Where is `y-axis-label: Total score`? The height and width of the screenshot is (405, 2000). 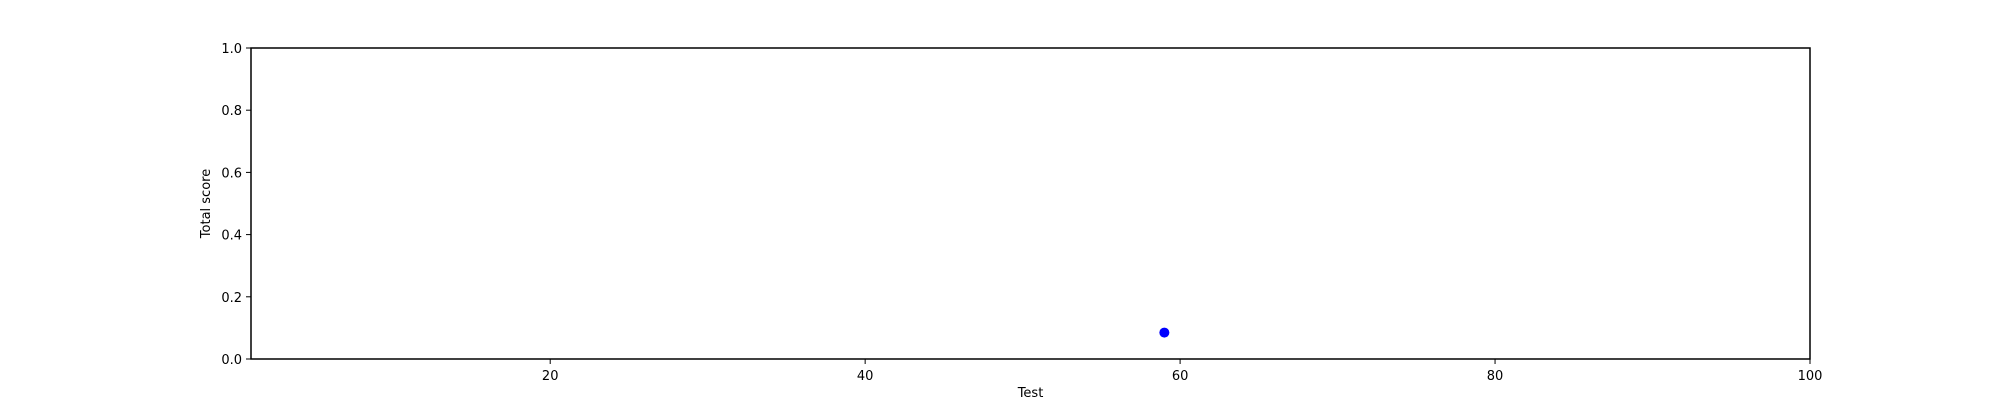
y-axis-label: Total score is located at coordinates (206, 204).